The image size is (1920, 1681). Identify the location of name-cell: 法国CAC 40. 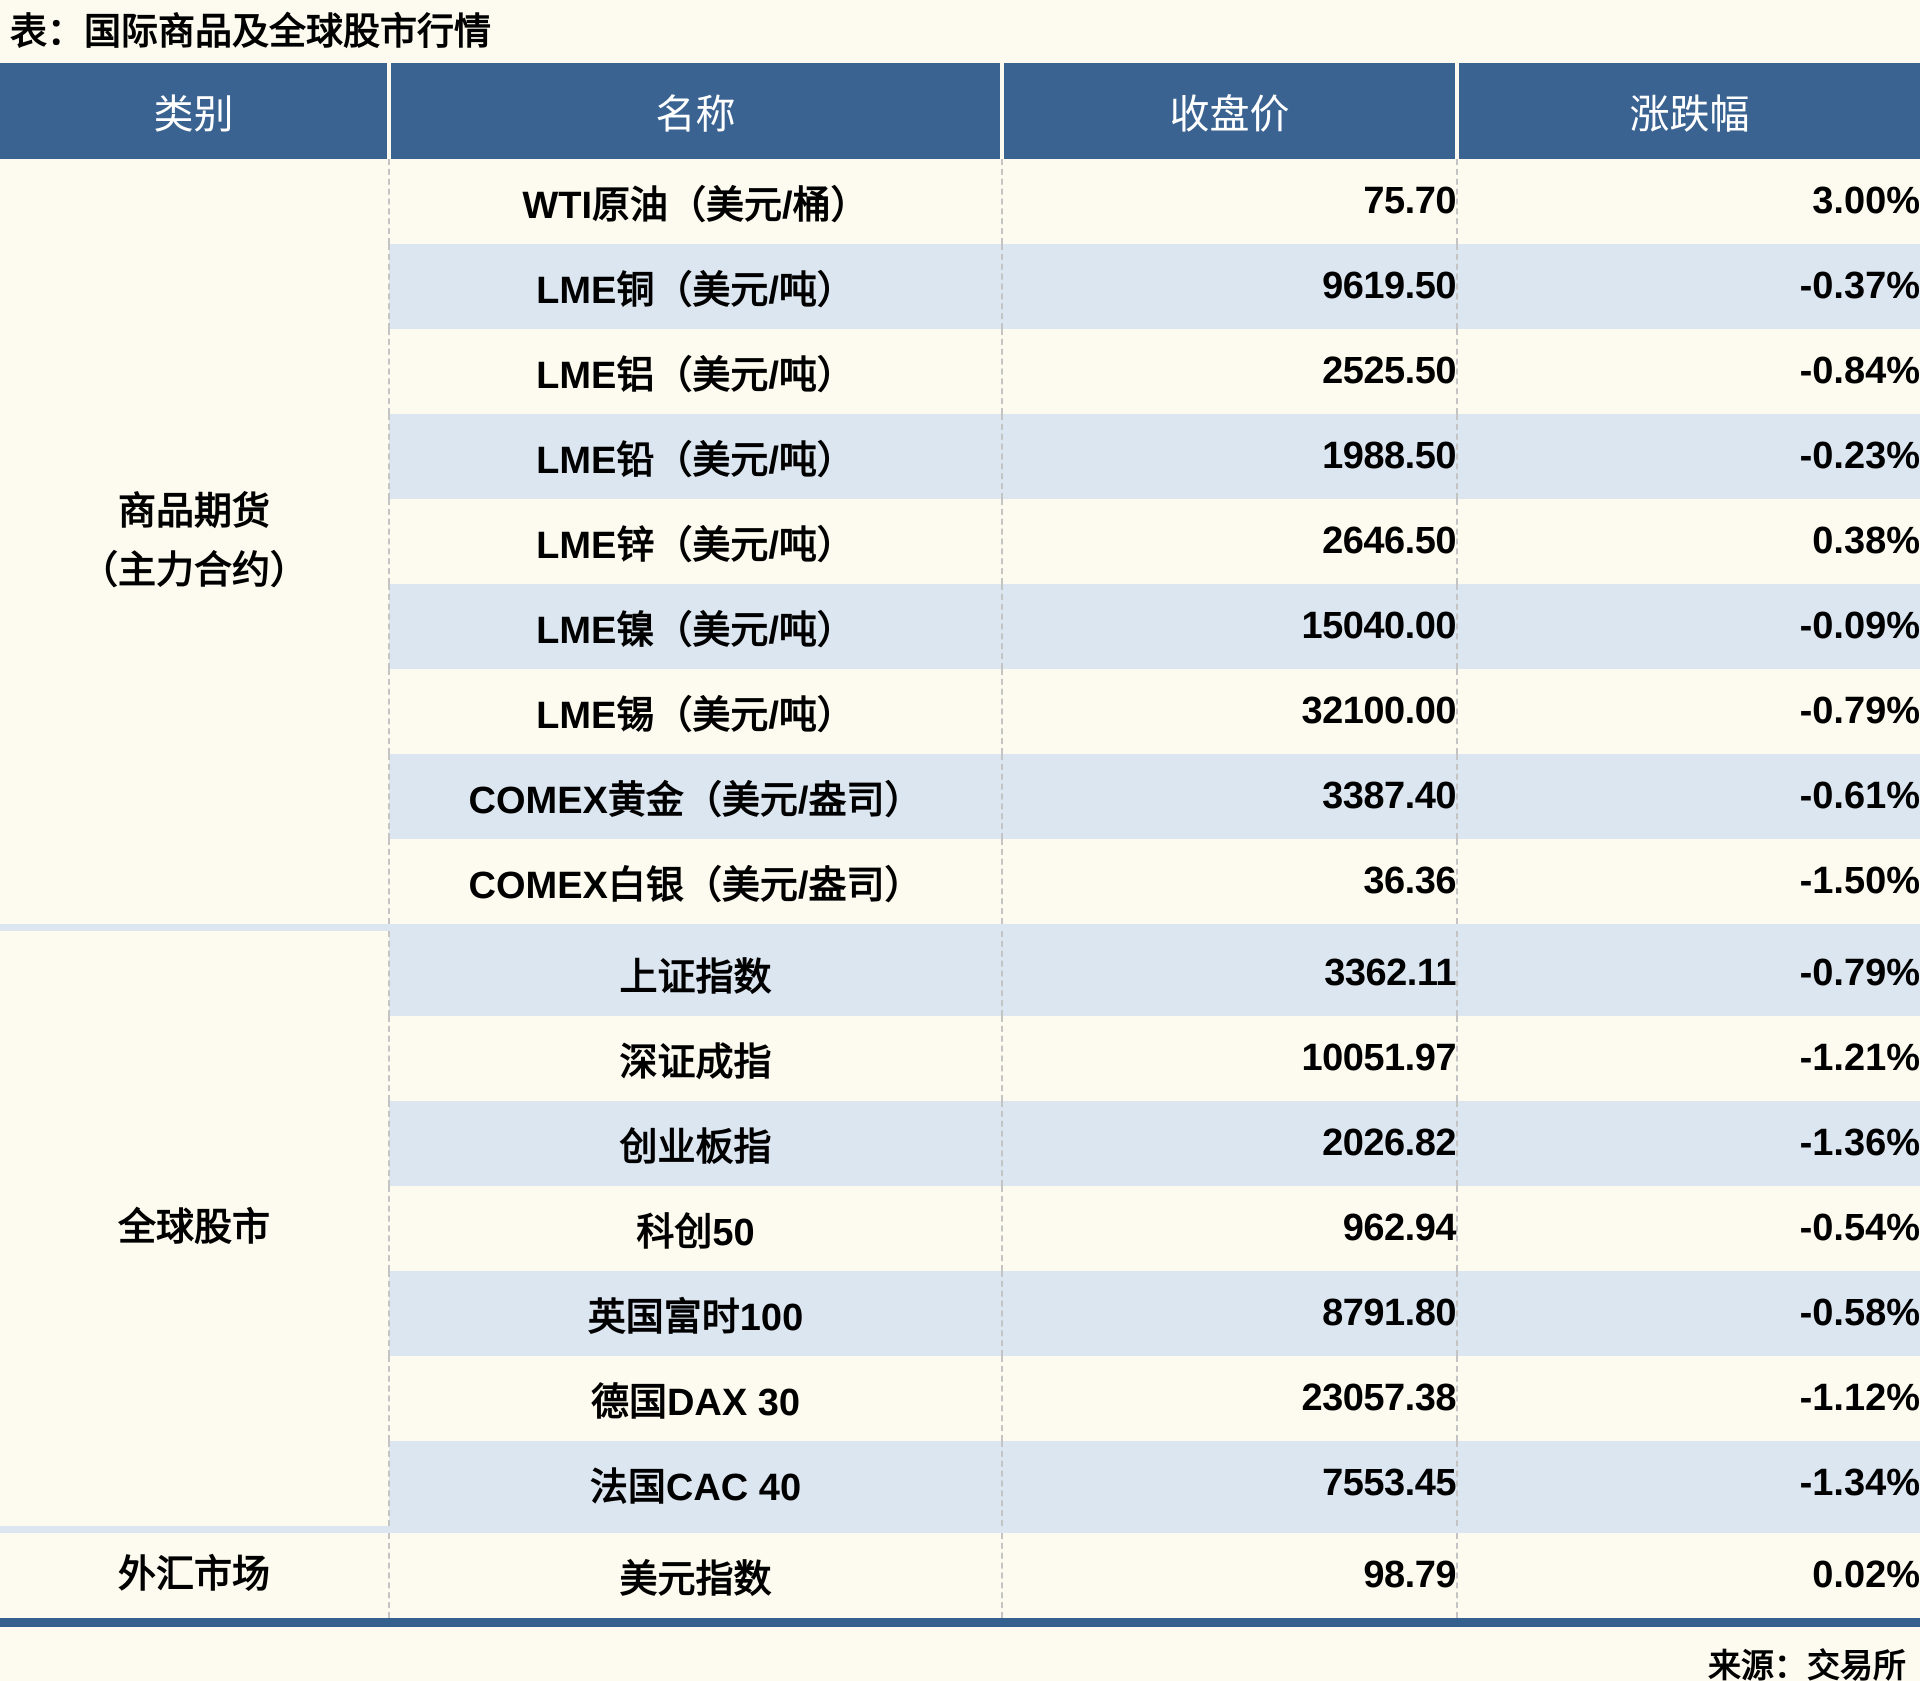
(695, 1483).